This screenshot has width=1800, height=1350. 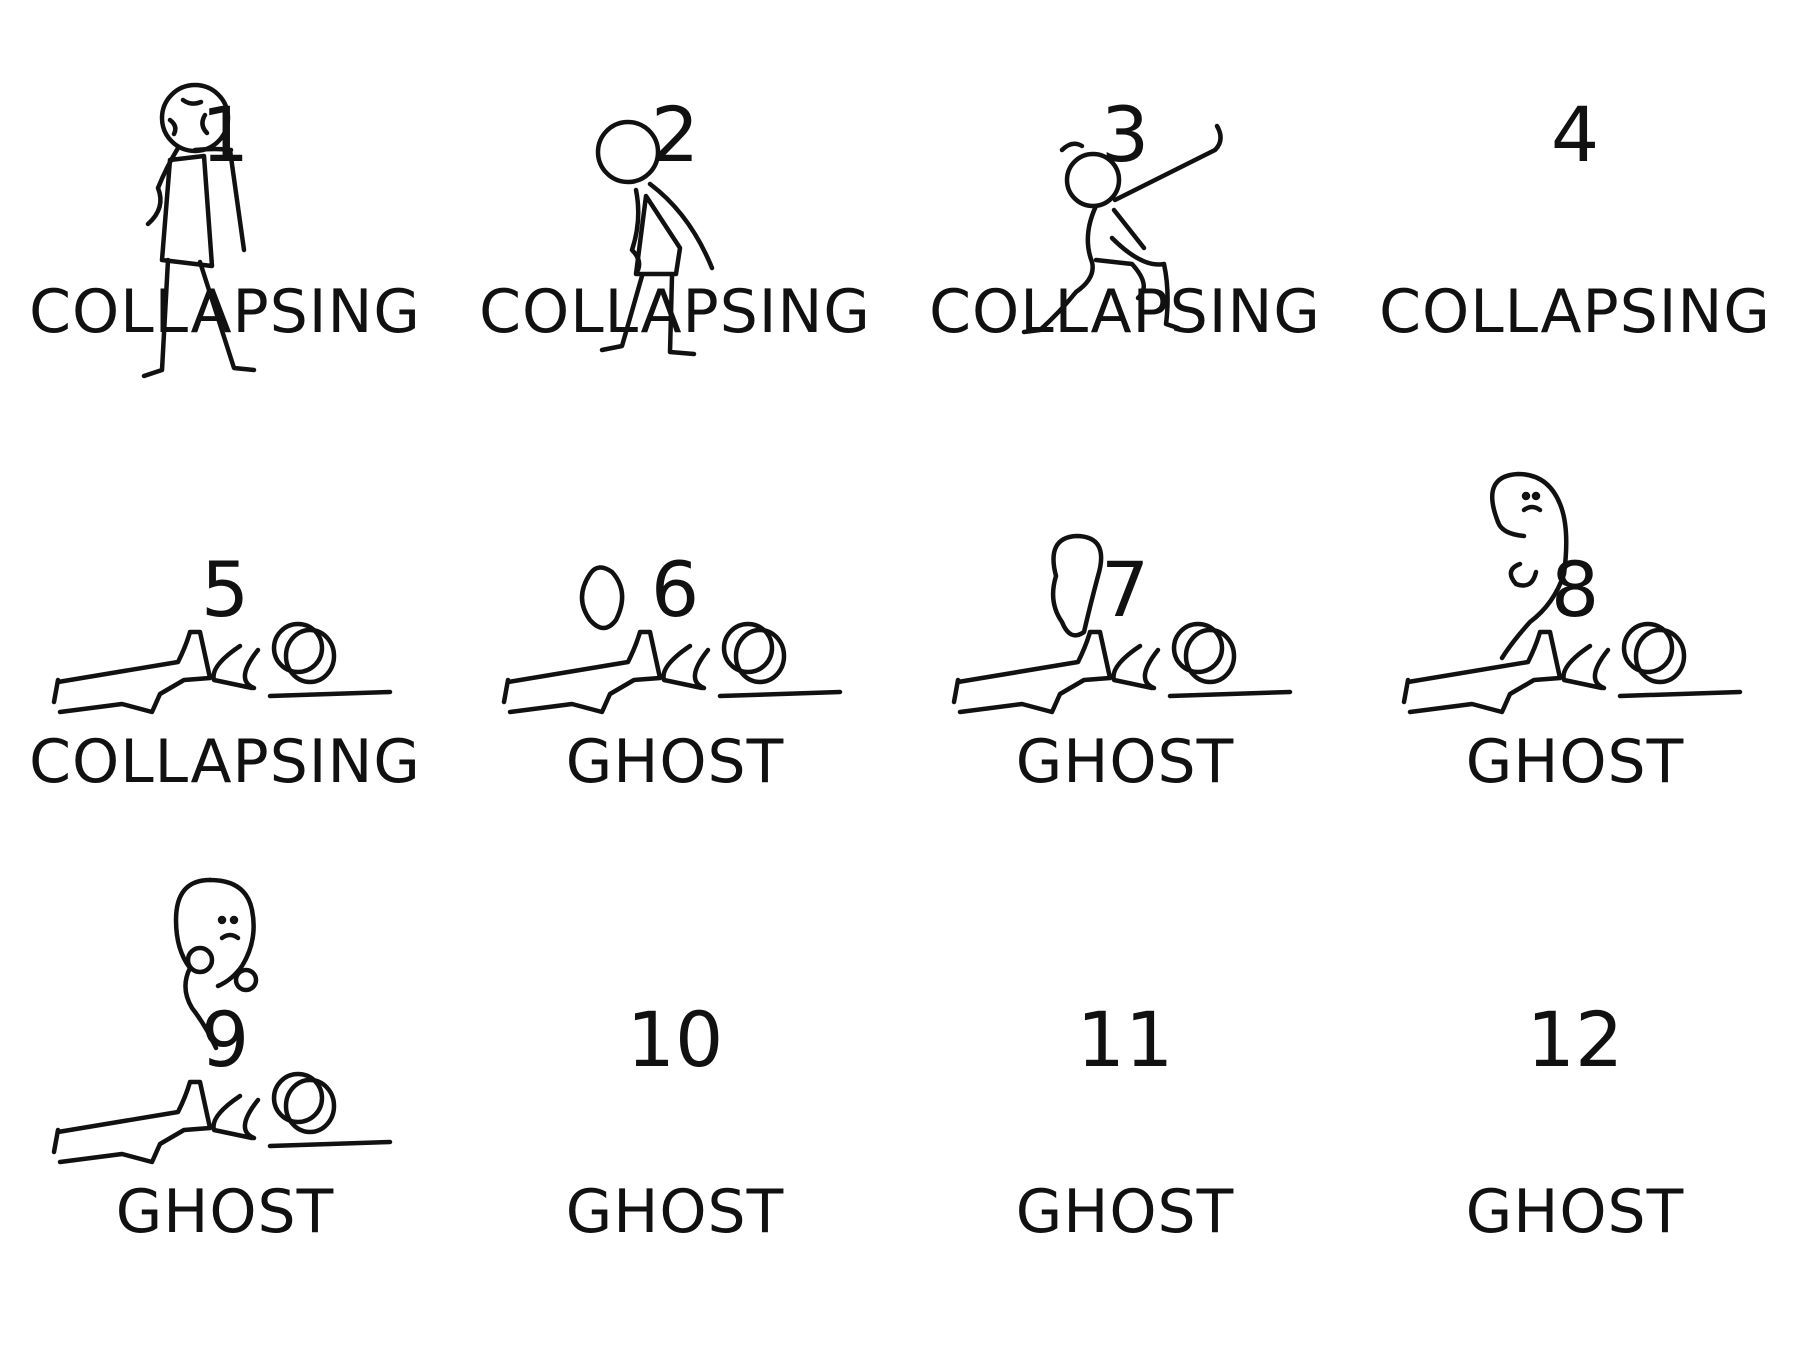 I want to click on frame-7: 7 GHOST, so click(x=1125, y=675).